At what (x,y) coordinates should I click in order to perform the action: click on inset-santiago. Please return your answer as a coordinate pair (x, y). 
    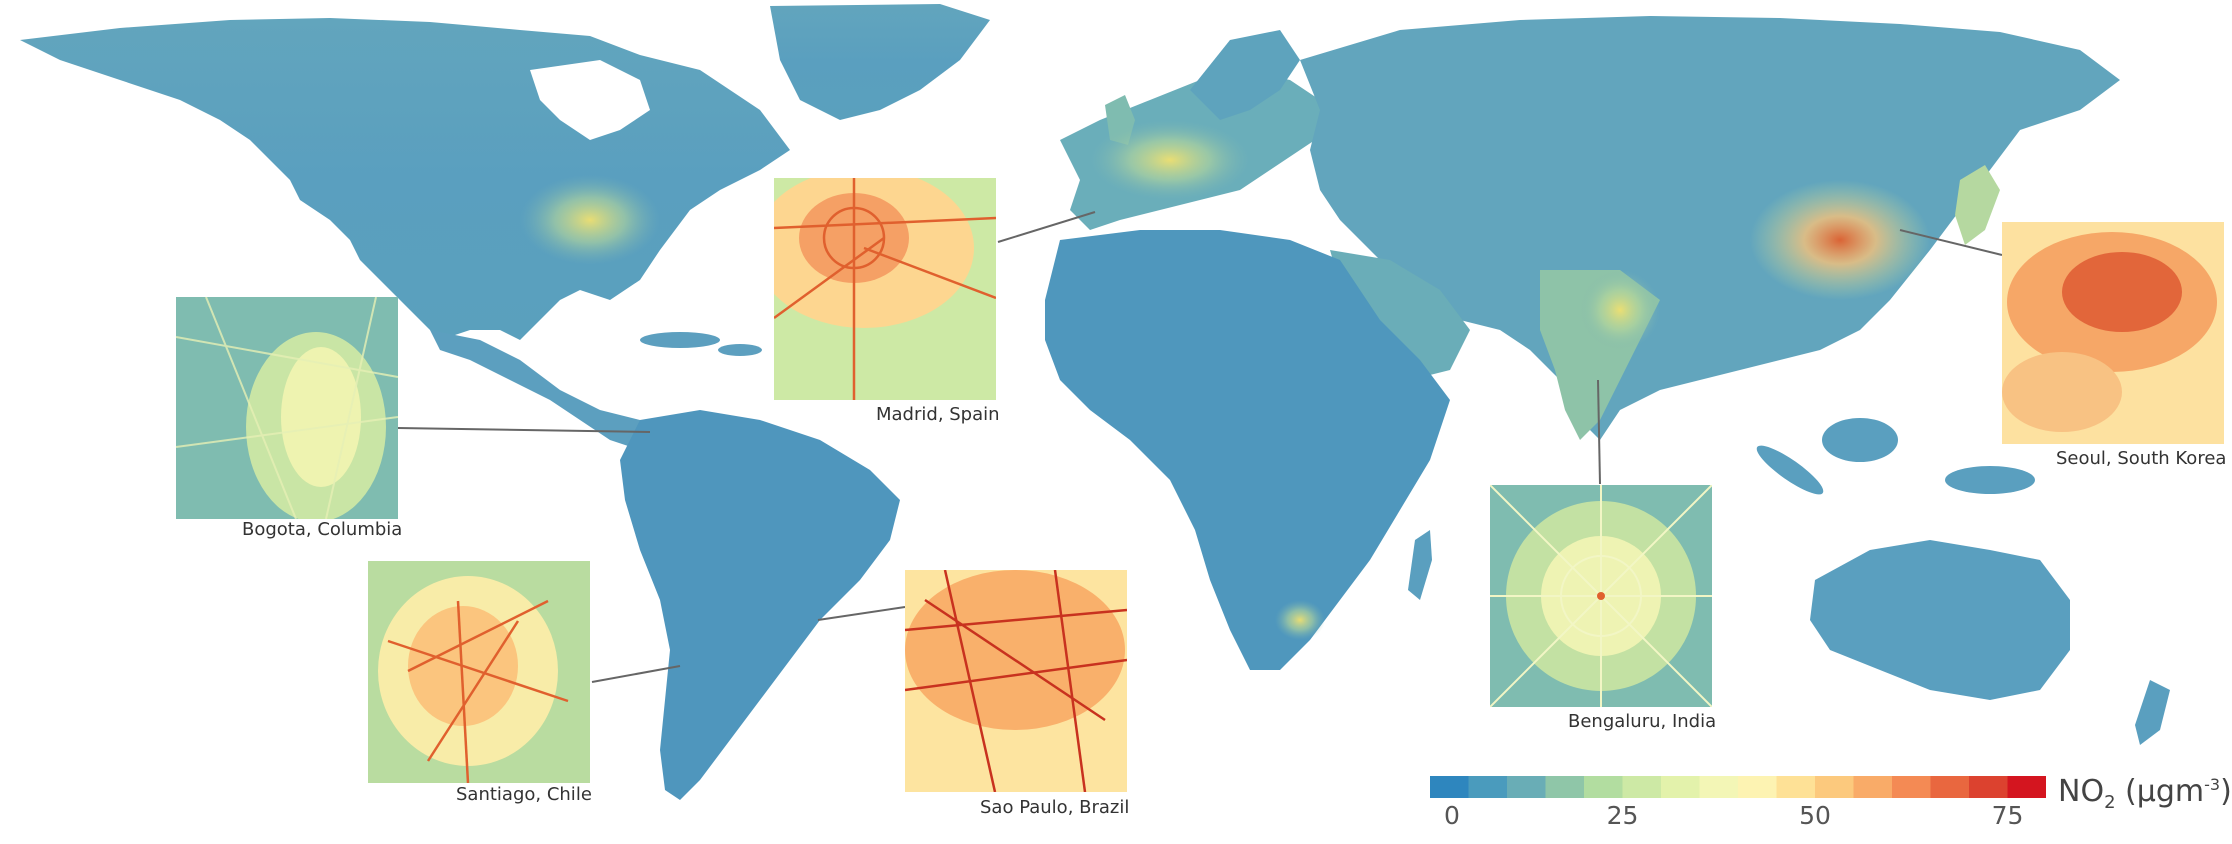
    Looking at the image, I should click on (479, 672).